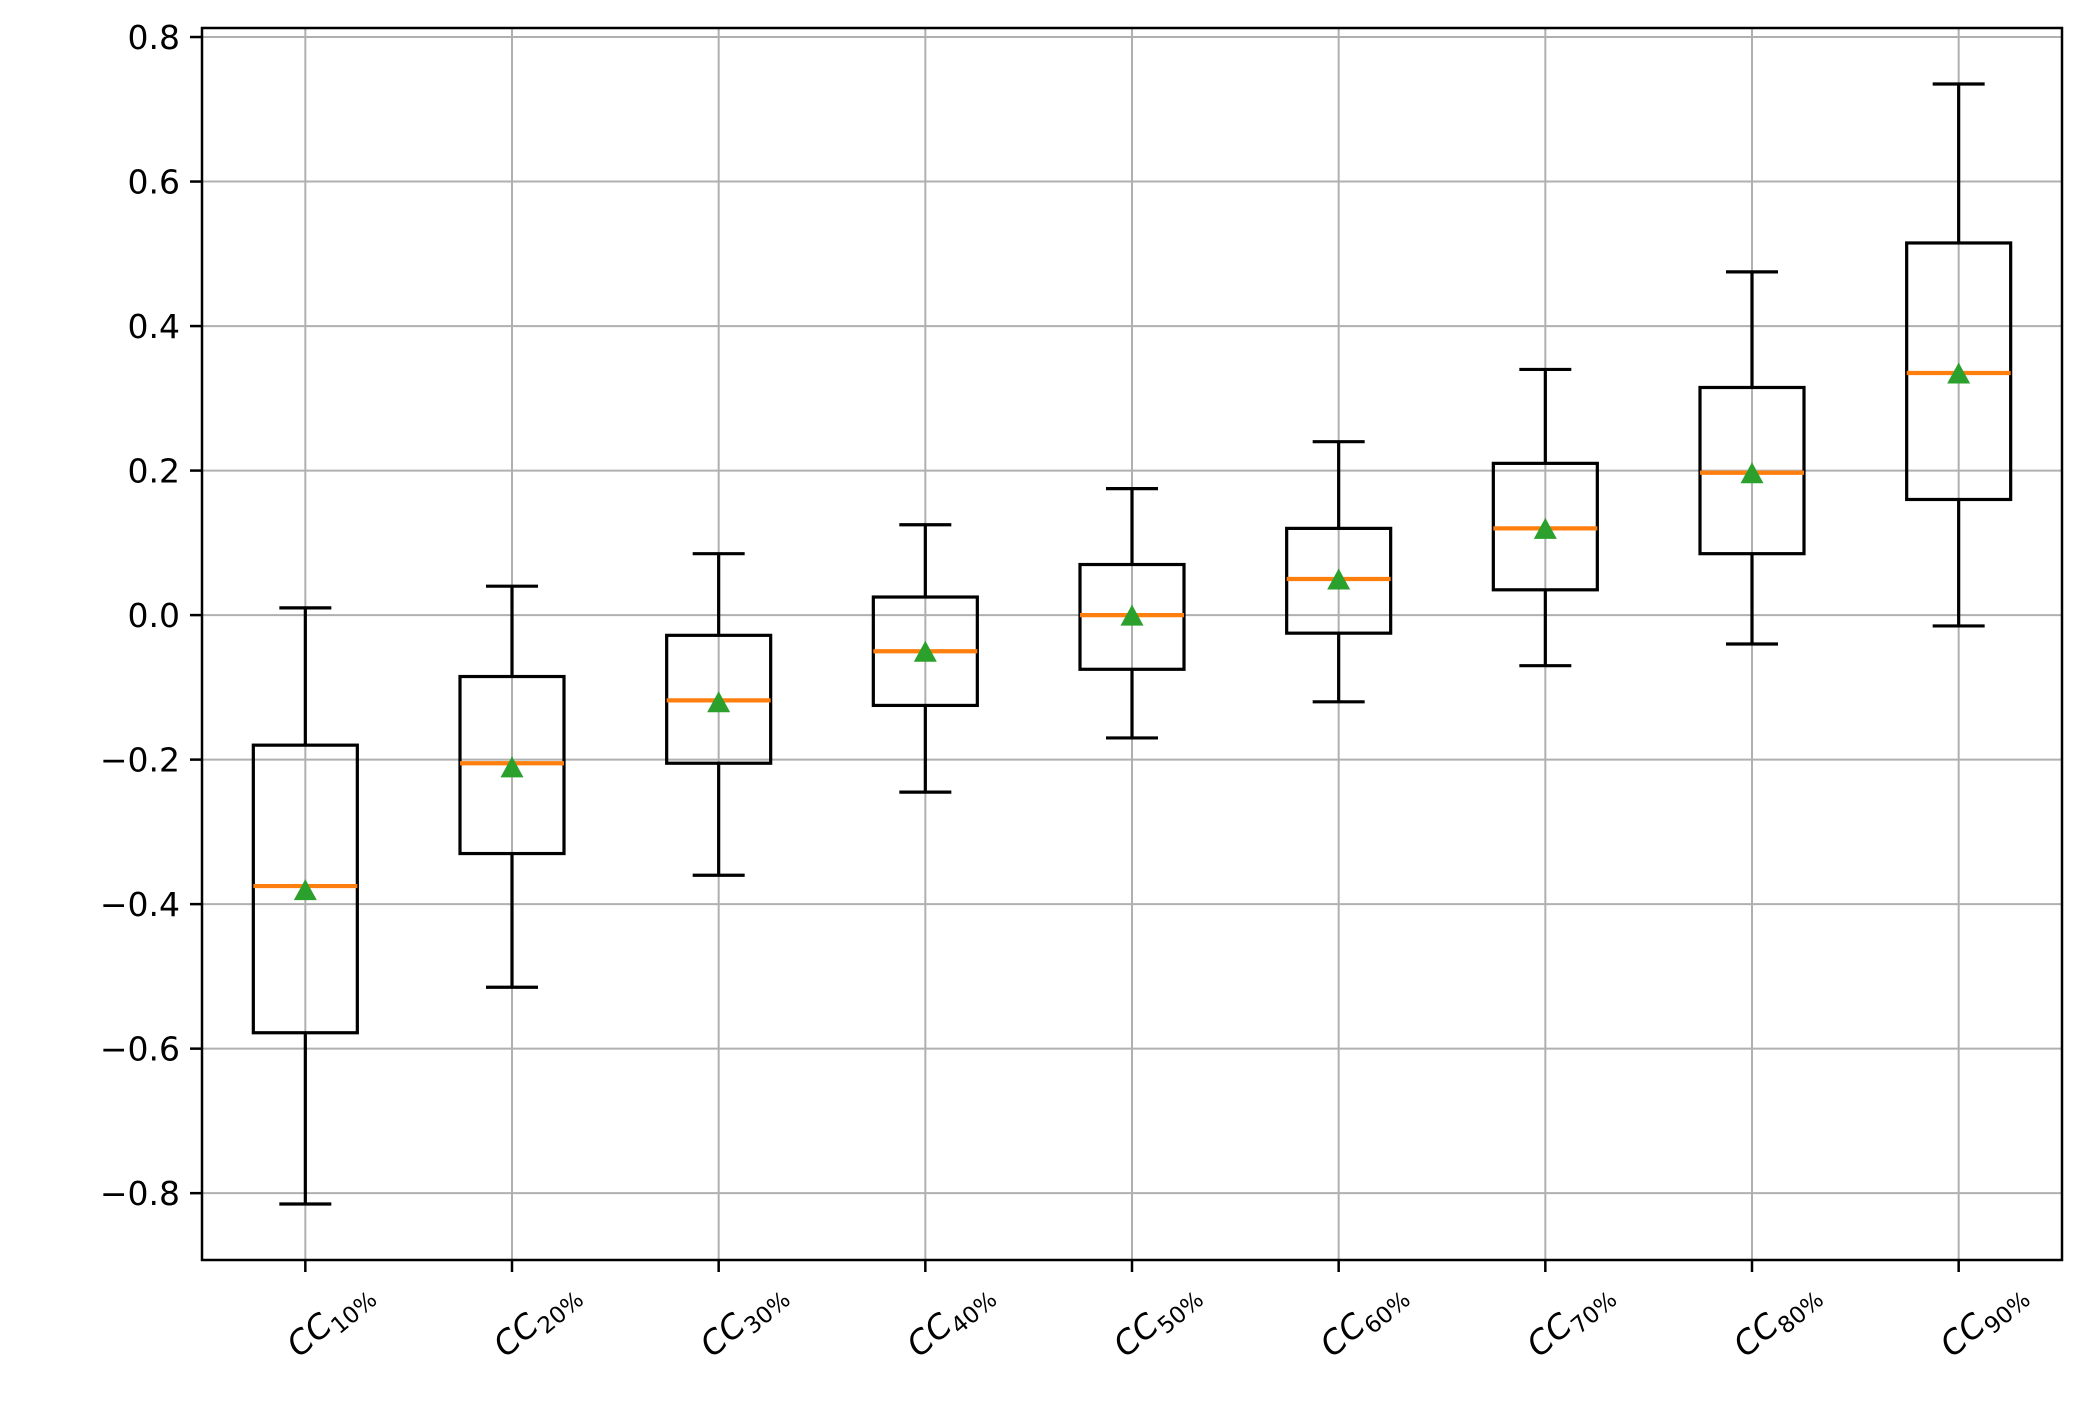 This screenshot has height=1424, width=2081. What do you see at coordinates (140, 1193) in the screenshot?
I see `y-tick-label: −0.8` at bounding box center [140, 1193].